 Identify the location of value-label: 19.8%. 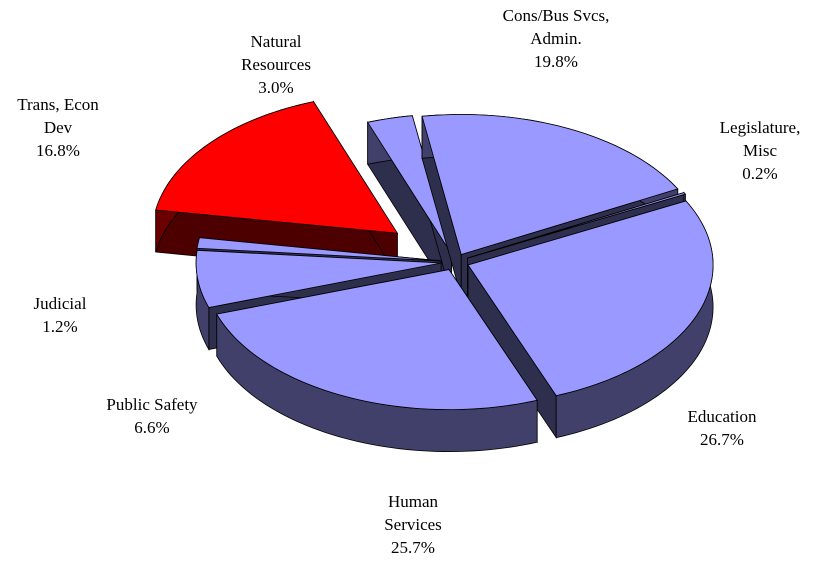
(556, 61).